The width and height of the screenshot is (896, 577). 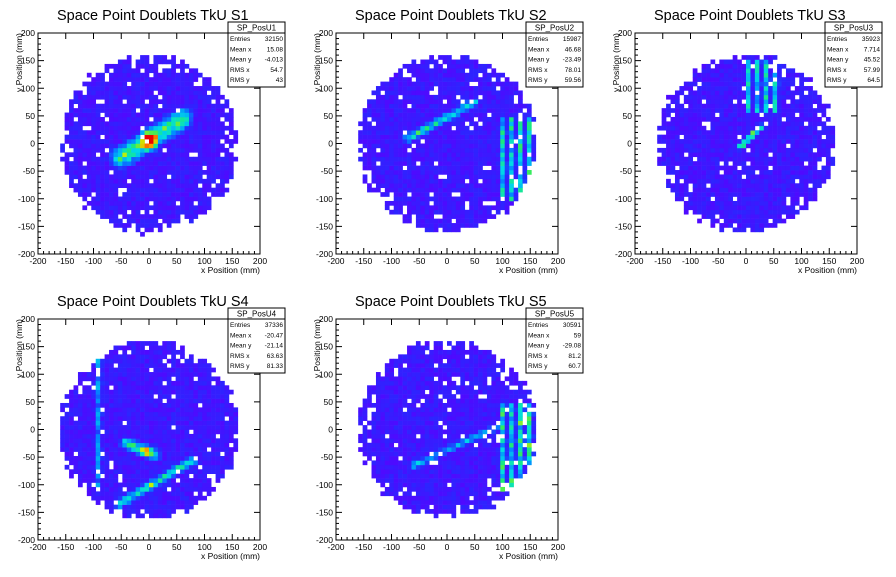 What do you see at coordinates (257, 28) in the screenshot?
I see `stats-box-name: SP_PosU1` at bounding box center [257, 28].